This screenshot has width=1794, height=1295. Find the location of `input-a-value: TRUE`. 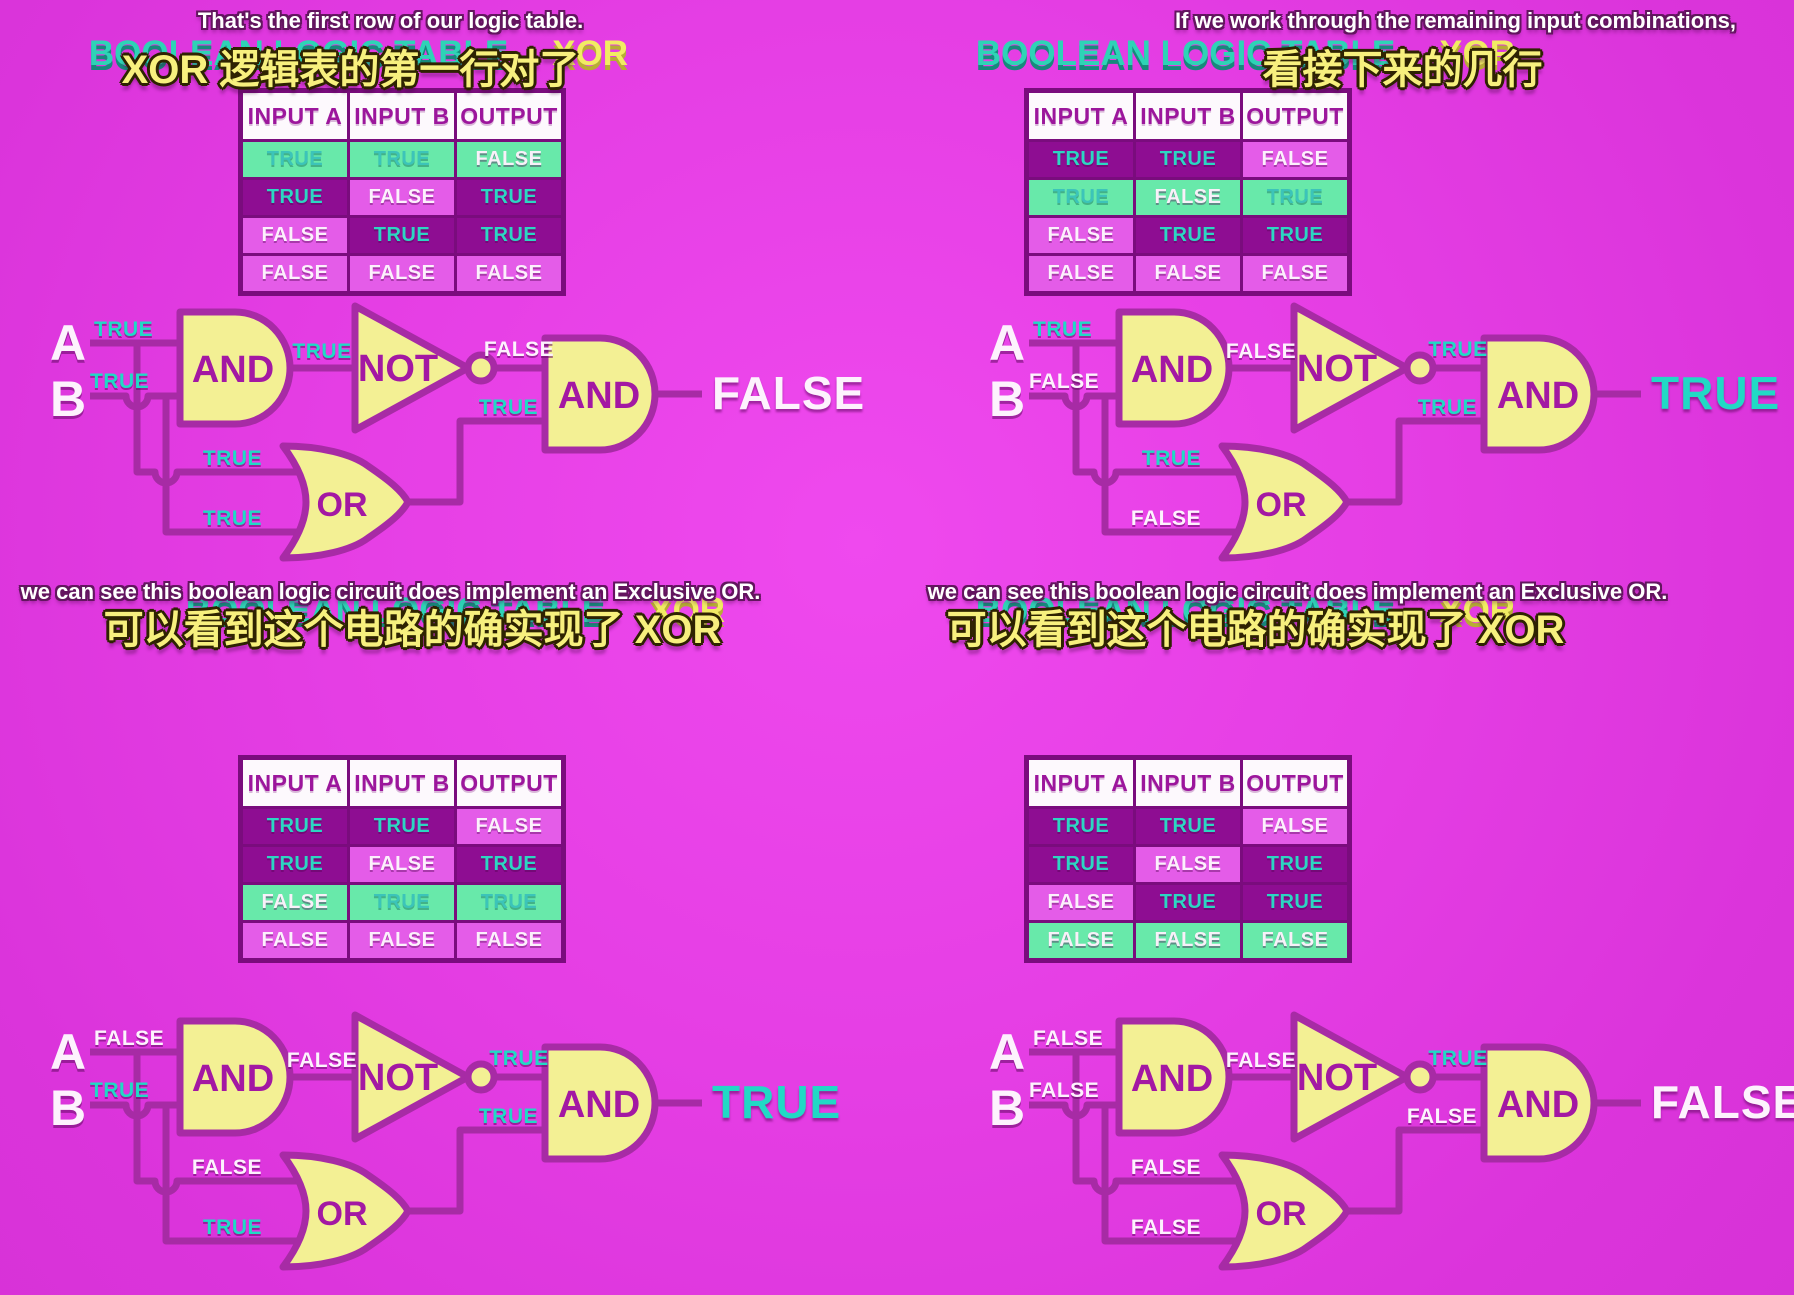

input-a-value: TRUE is located at coordinates (123, 329).